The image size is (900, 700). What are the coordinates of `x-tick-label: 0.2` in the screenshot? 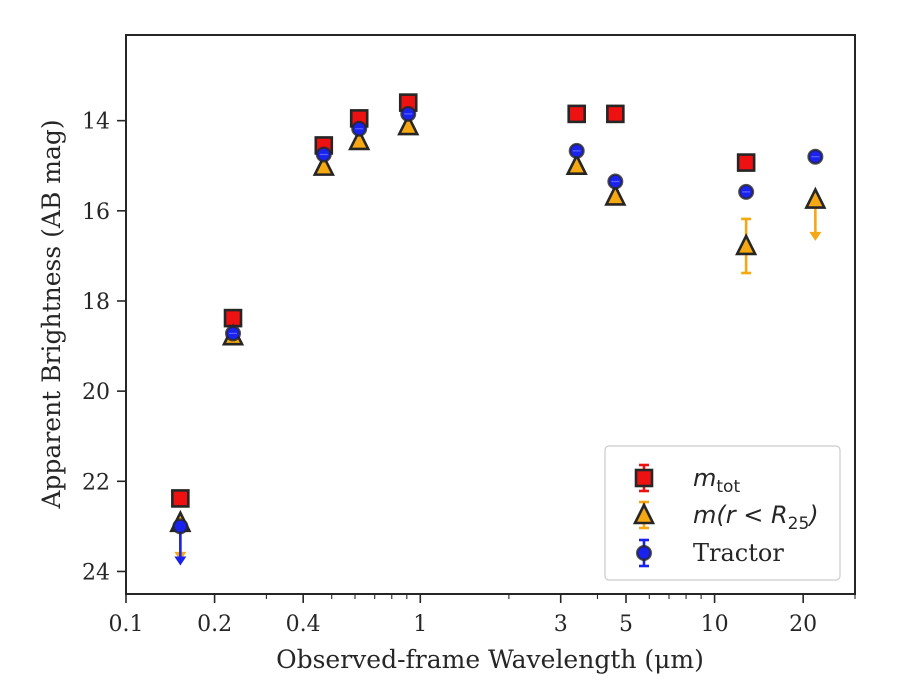 It's located at (214, 624).